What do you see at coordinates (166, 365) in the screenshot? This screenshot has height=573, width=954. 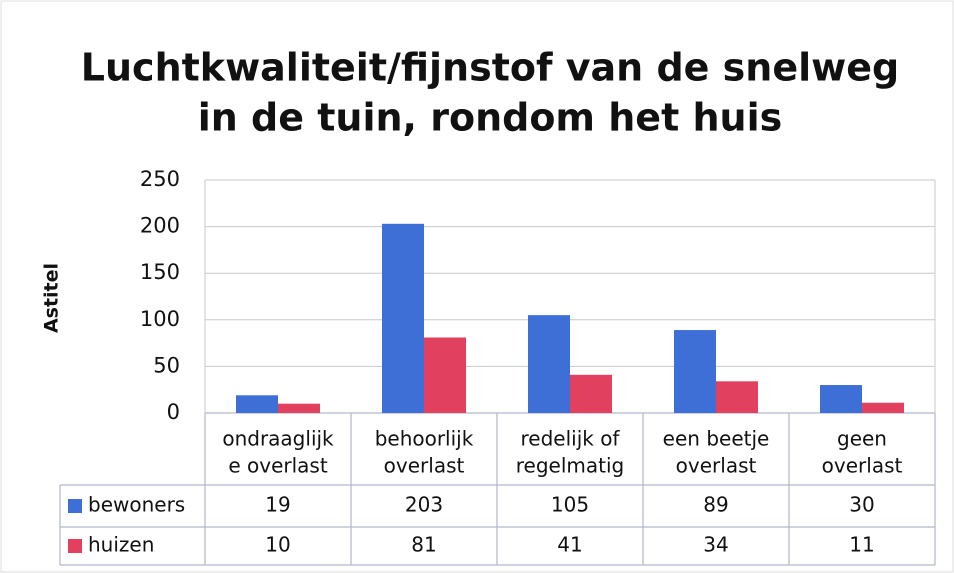 I see `y-tick-label: 50` at bounding box center [166, 365].